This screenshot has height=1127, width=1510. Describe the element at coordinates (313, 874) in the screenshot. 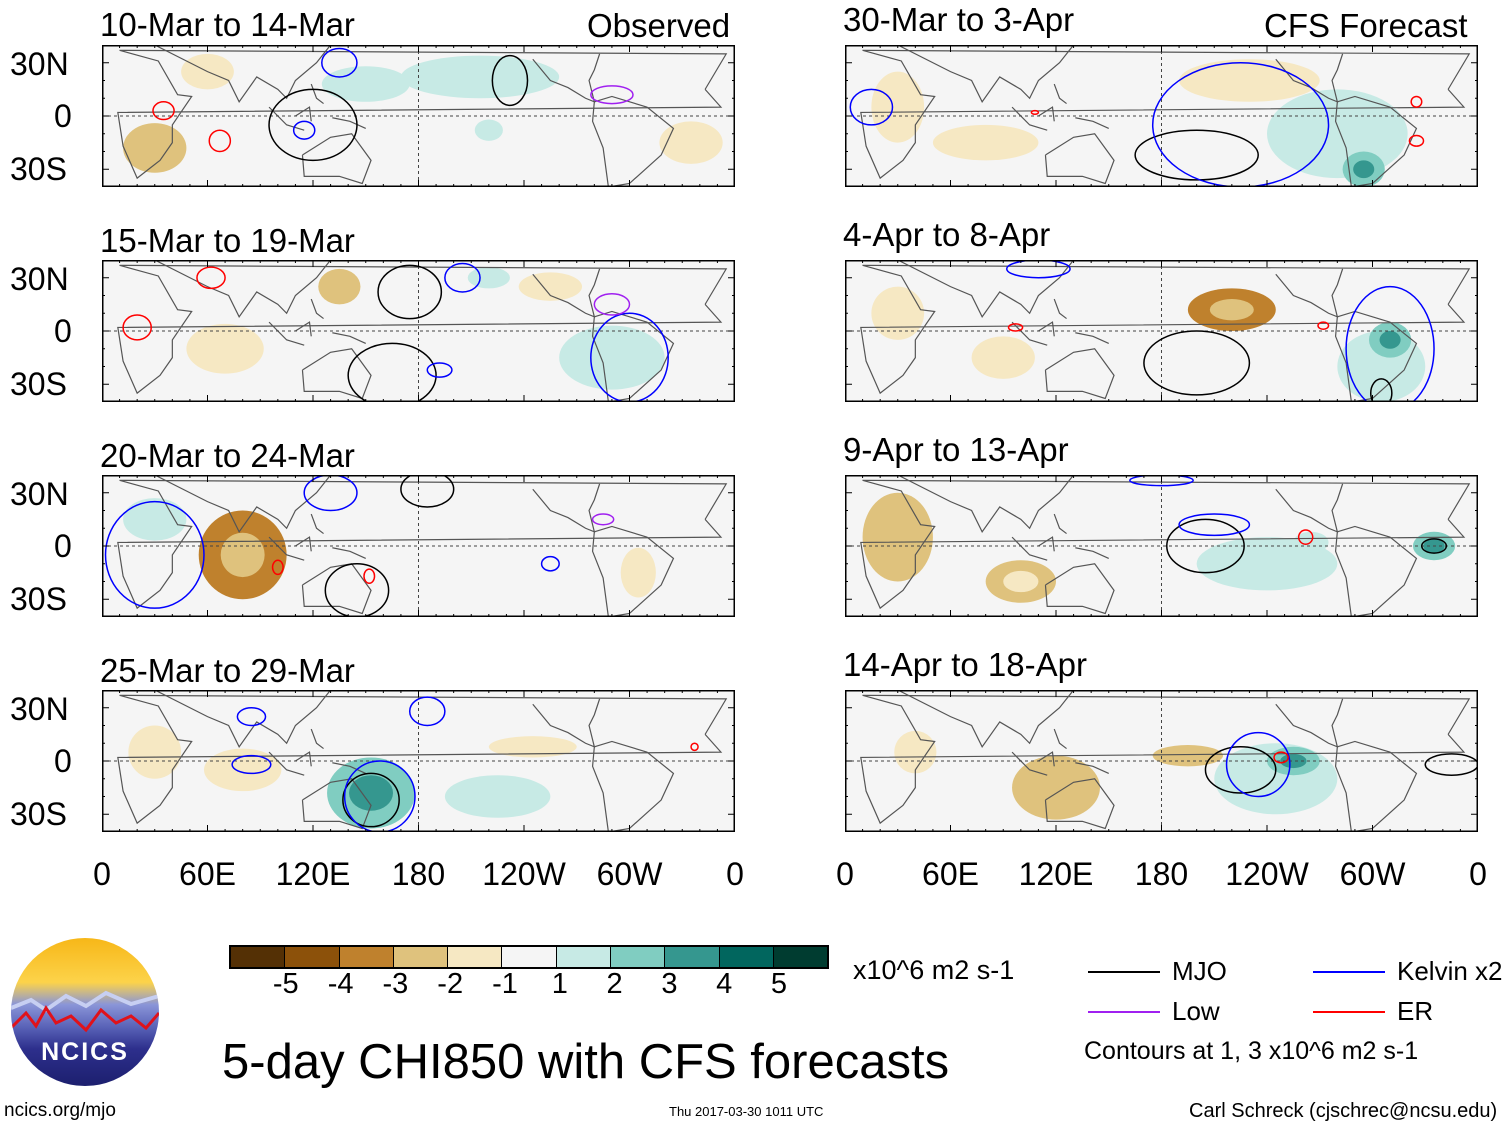

I see `lon-label: 120E` at that location.